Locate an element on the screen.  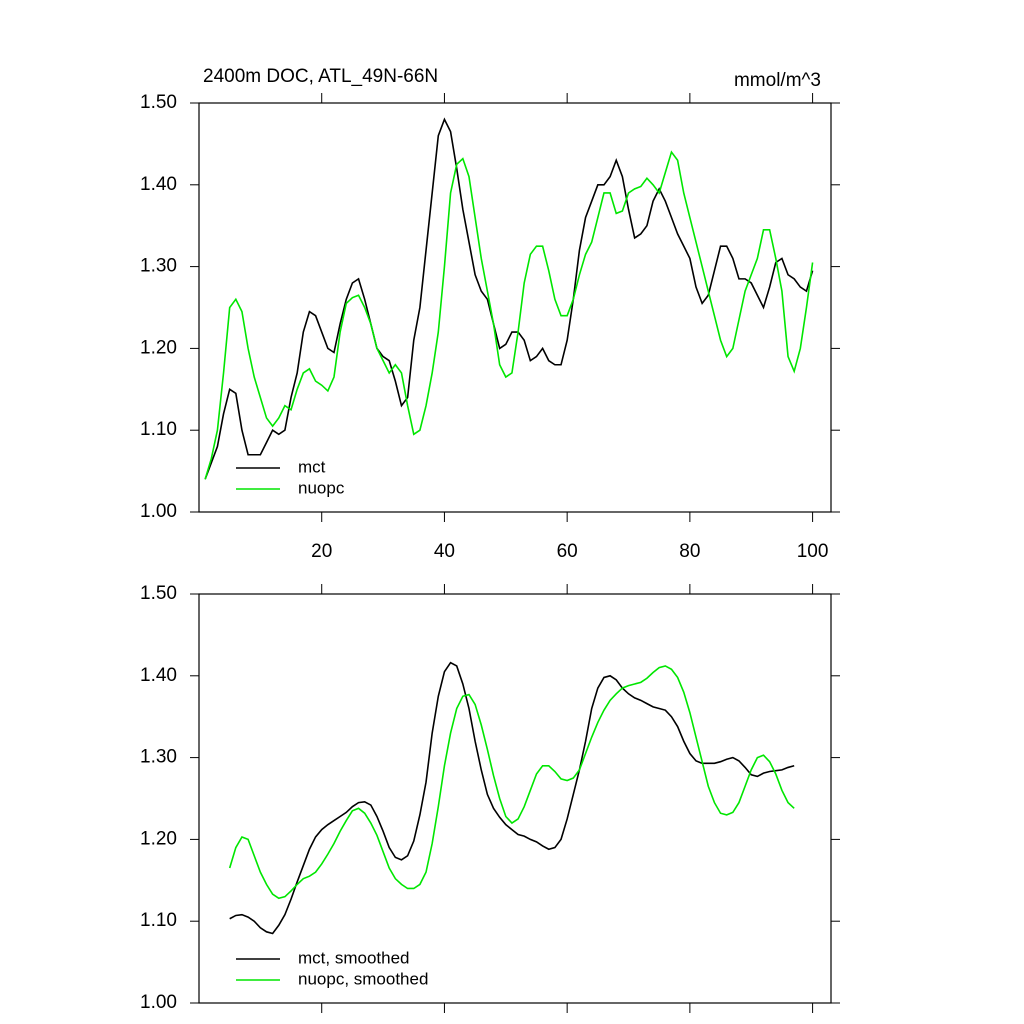
x-tick-label: 40 is located at coordinates (444, 551).